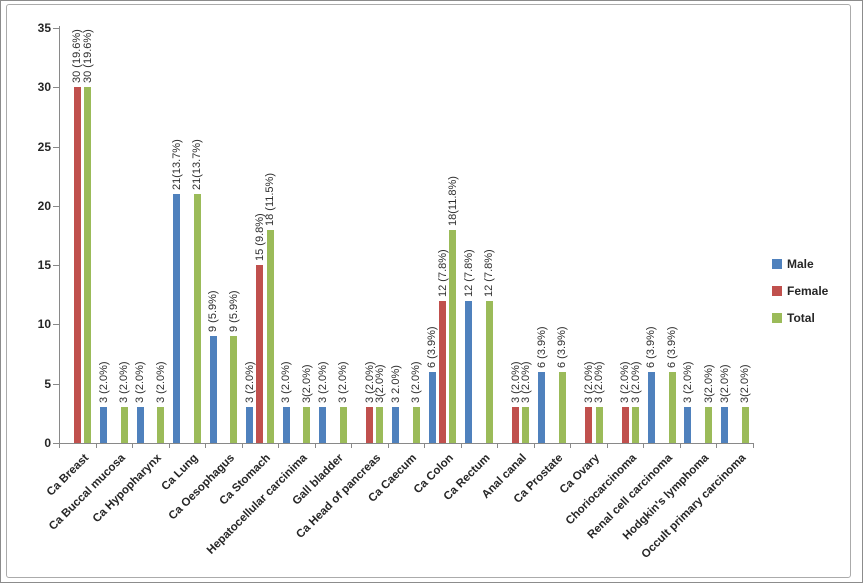 This screenshot has width=863, height=583. Describe the element at coordinates (47, 384) in the screenshot. I see `y-axis-tick-label: 5` at that location.